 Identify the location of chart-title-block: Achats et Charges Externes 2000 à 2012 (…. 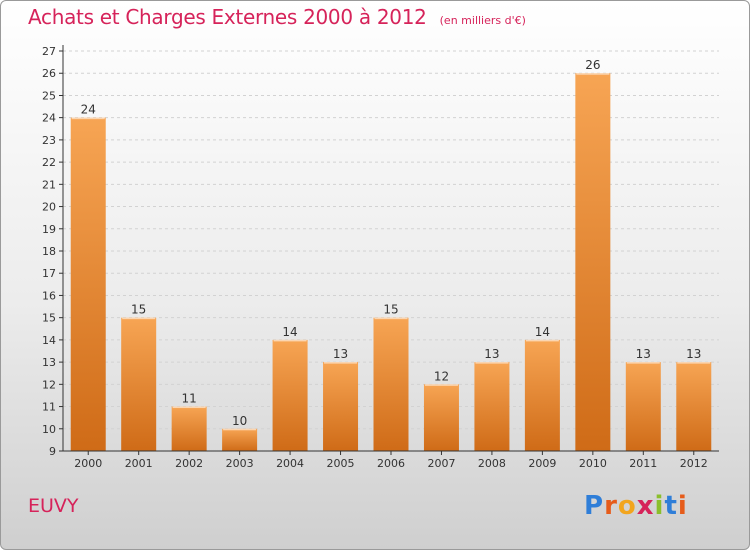
(277, 17).